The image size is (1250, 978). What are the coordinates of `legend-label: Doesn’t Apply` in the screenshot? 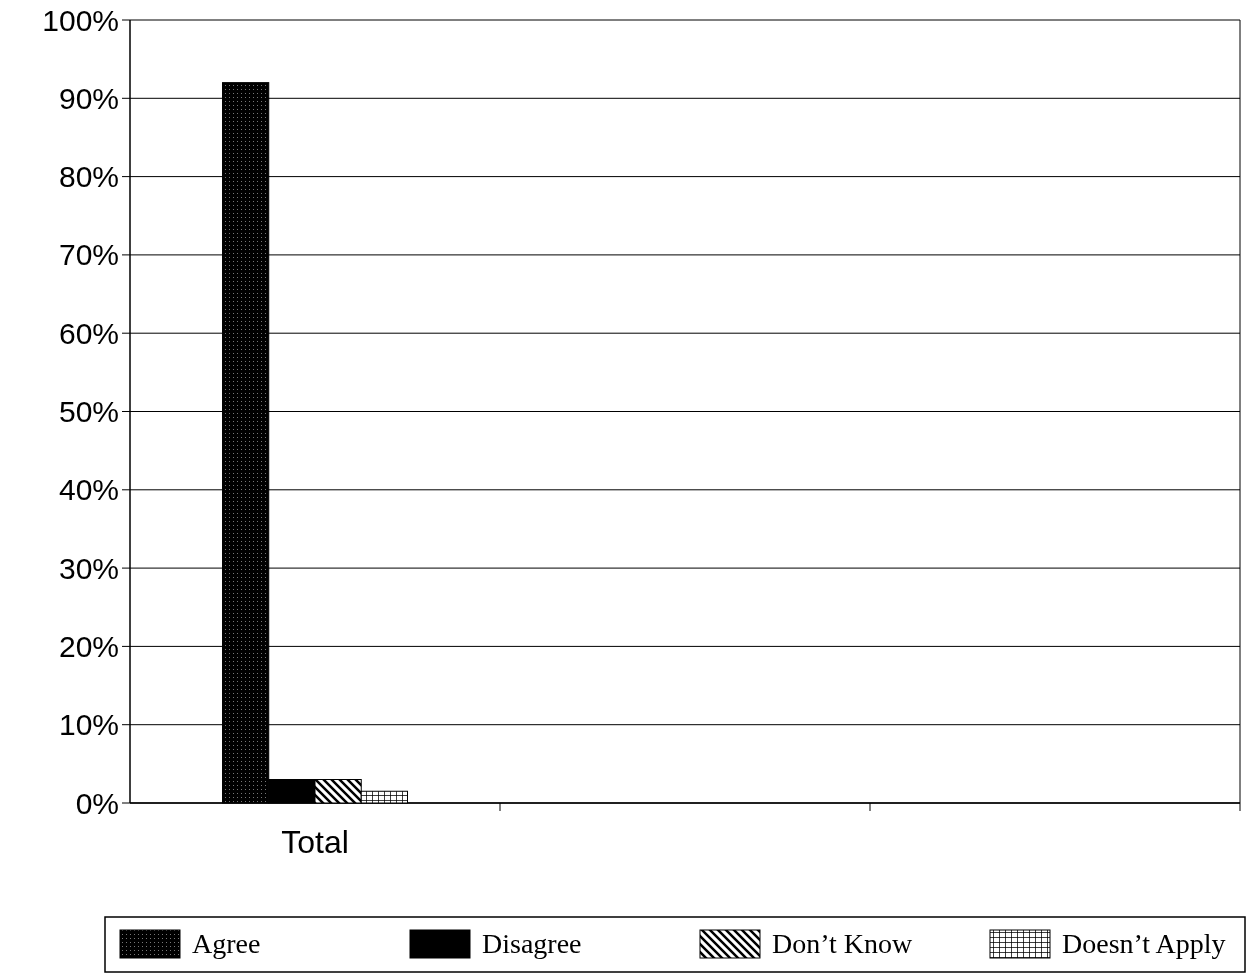 It's located at (1144, 943).